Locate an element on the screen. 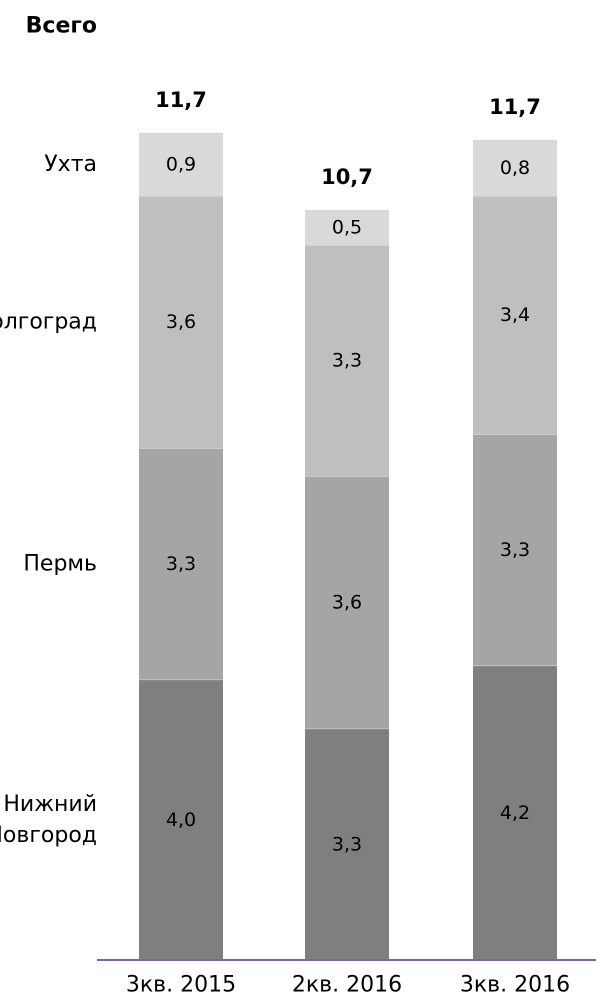  bar-segment-пермь-0 is located at coordinates (181, 564).